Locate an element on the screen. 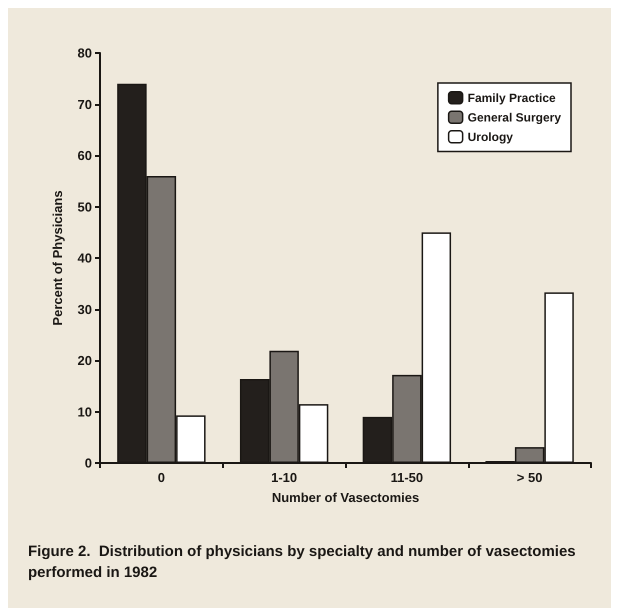 The width and height of the screenshot is (619, 616). x-tick-label: 0 is located at coordinates (161, 477).